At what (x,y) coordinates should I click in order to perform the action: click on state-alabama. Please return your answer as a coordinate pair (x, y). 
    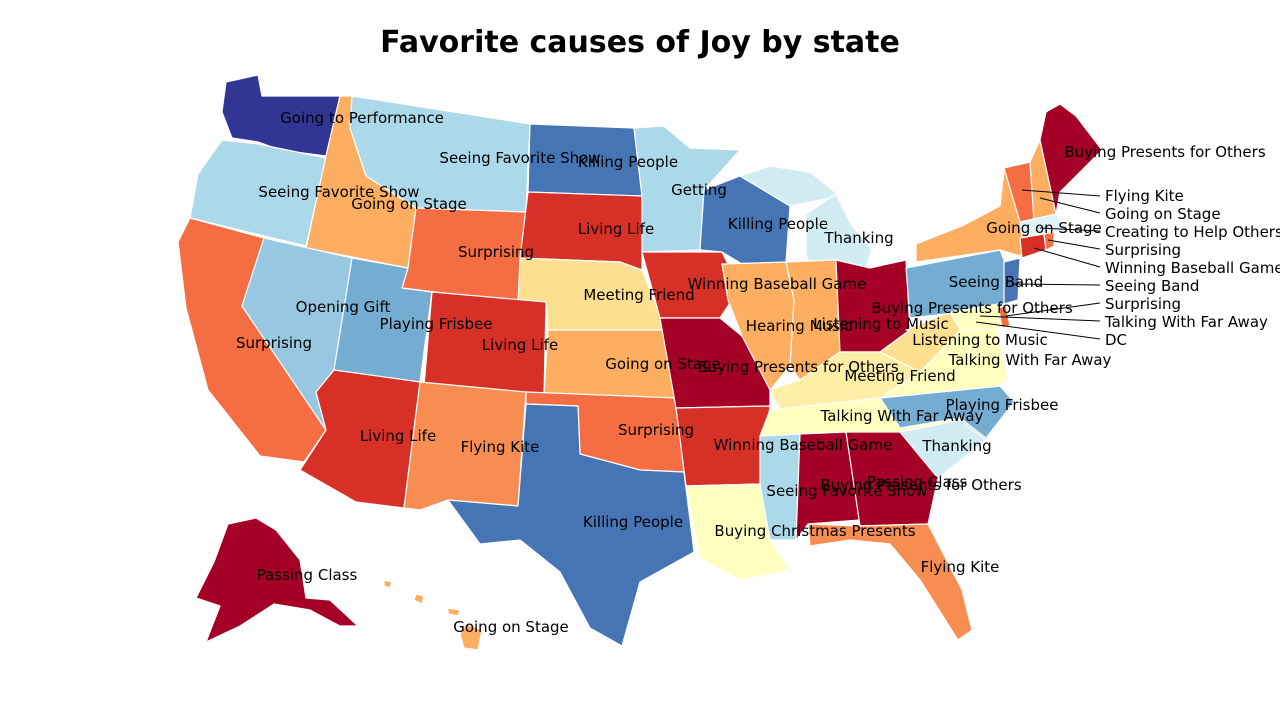
    Looking at the image, I should click on (828, 486).